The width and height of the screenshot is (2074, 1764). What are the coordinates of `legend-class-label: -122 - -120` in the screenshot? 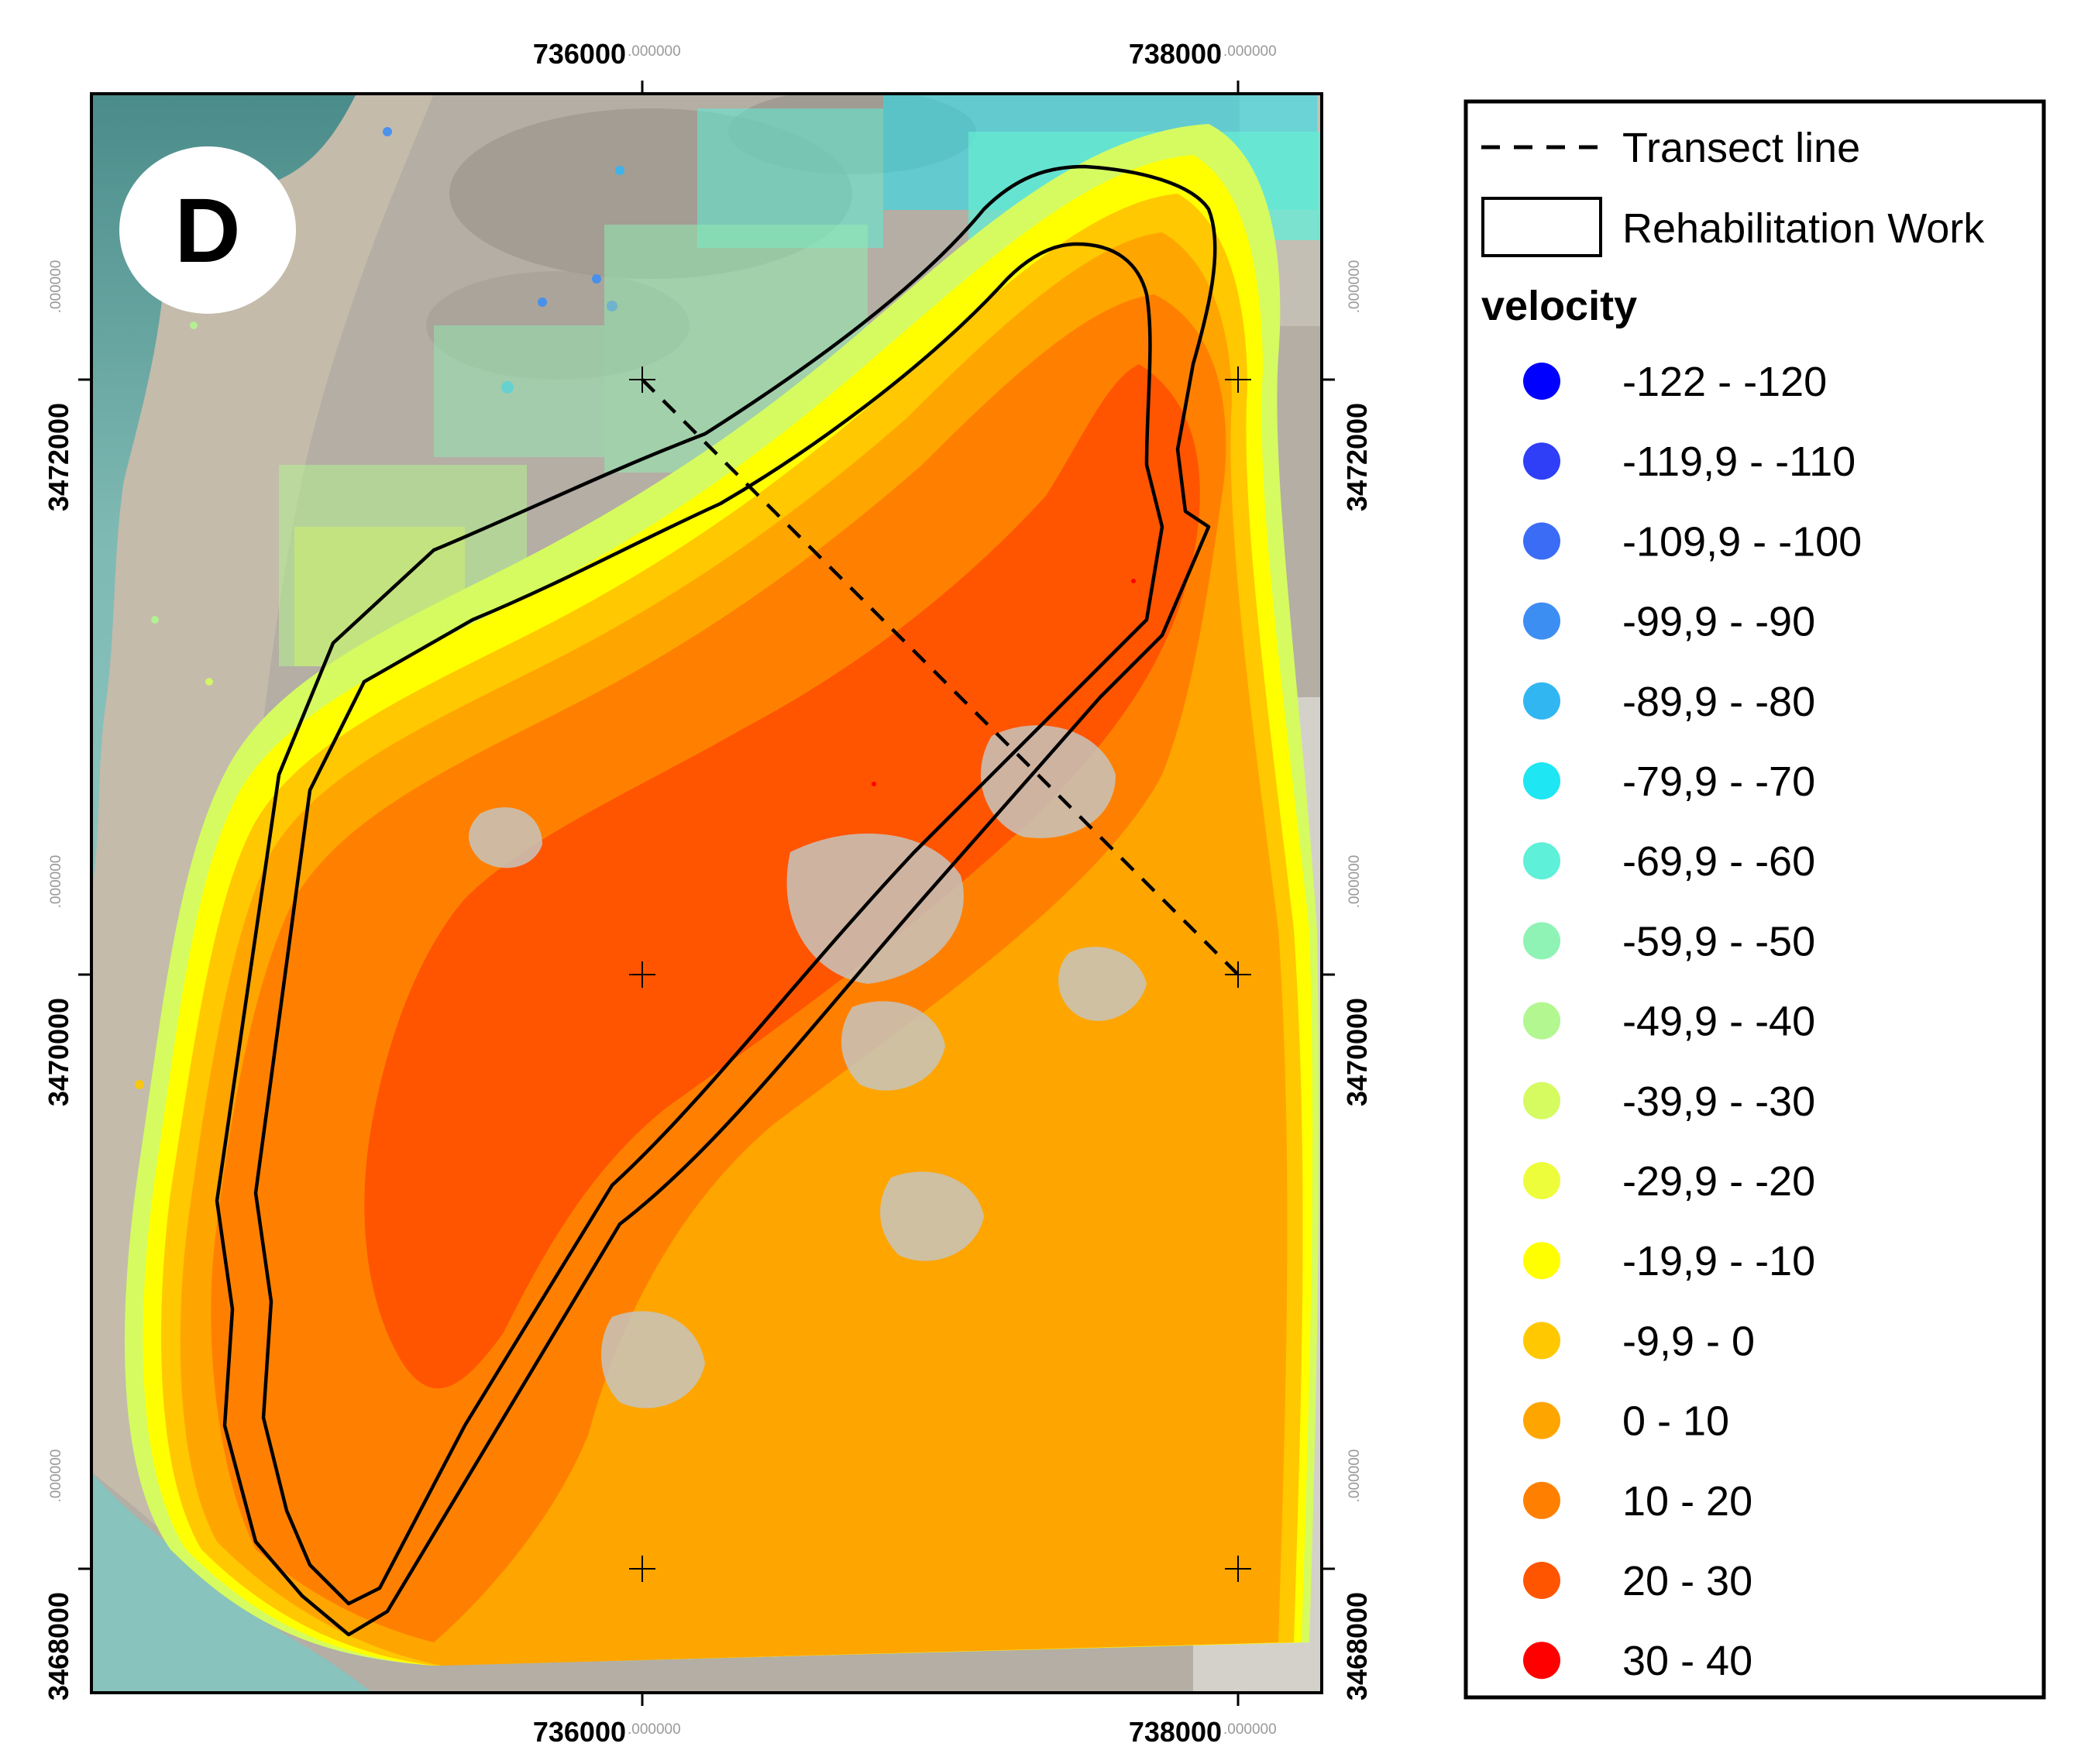 It's located at (1724, 382).